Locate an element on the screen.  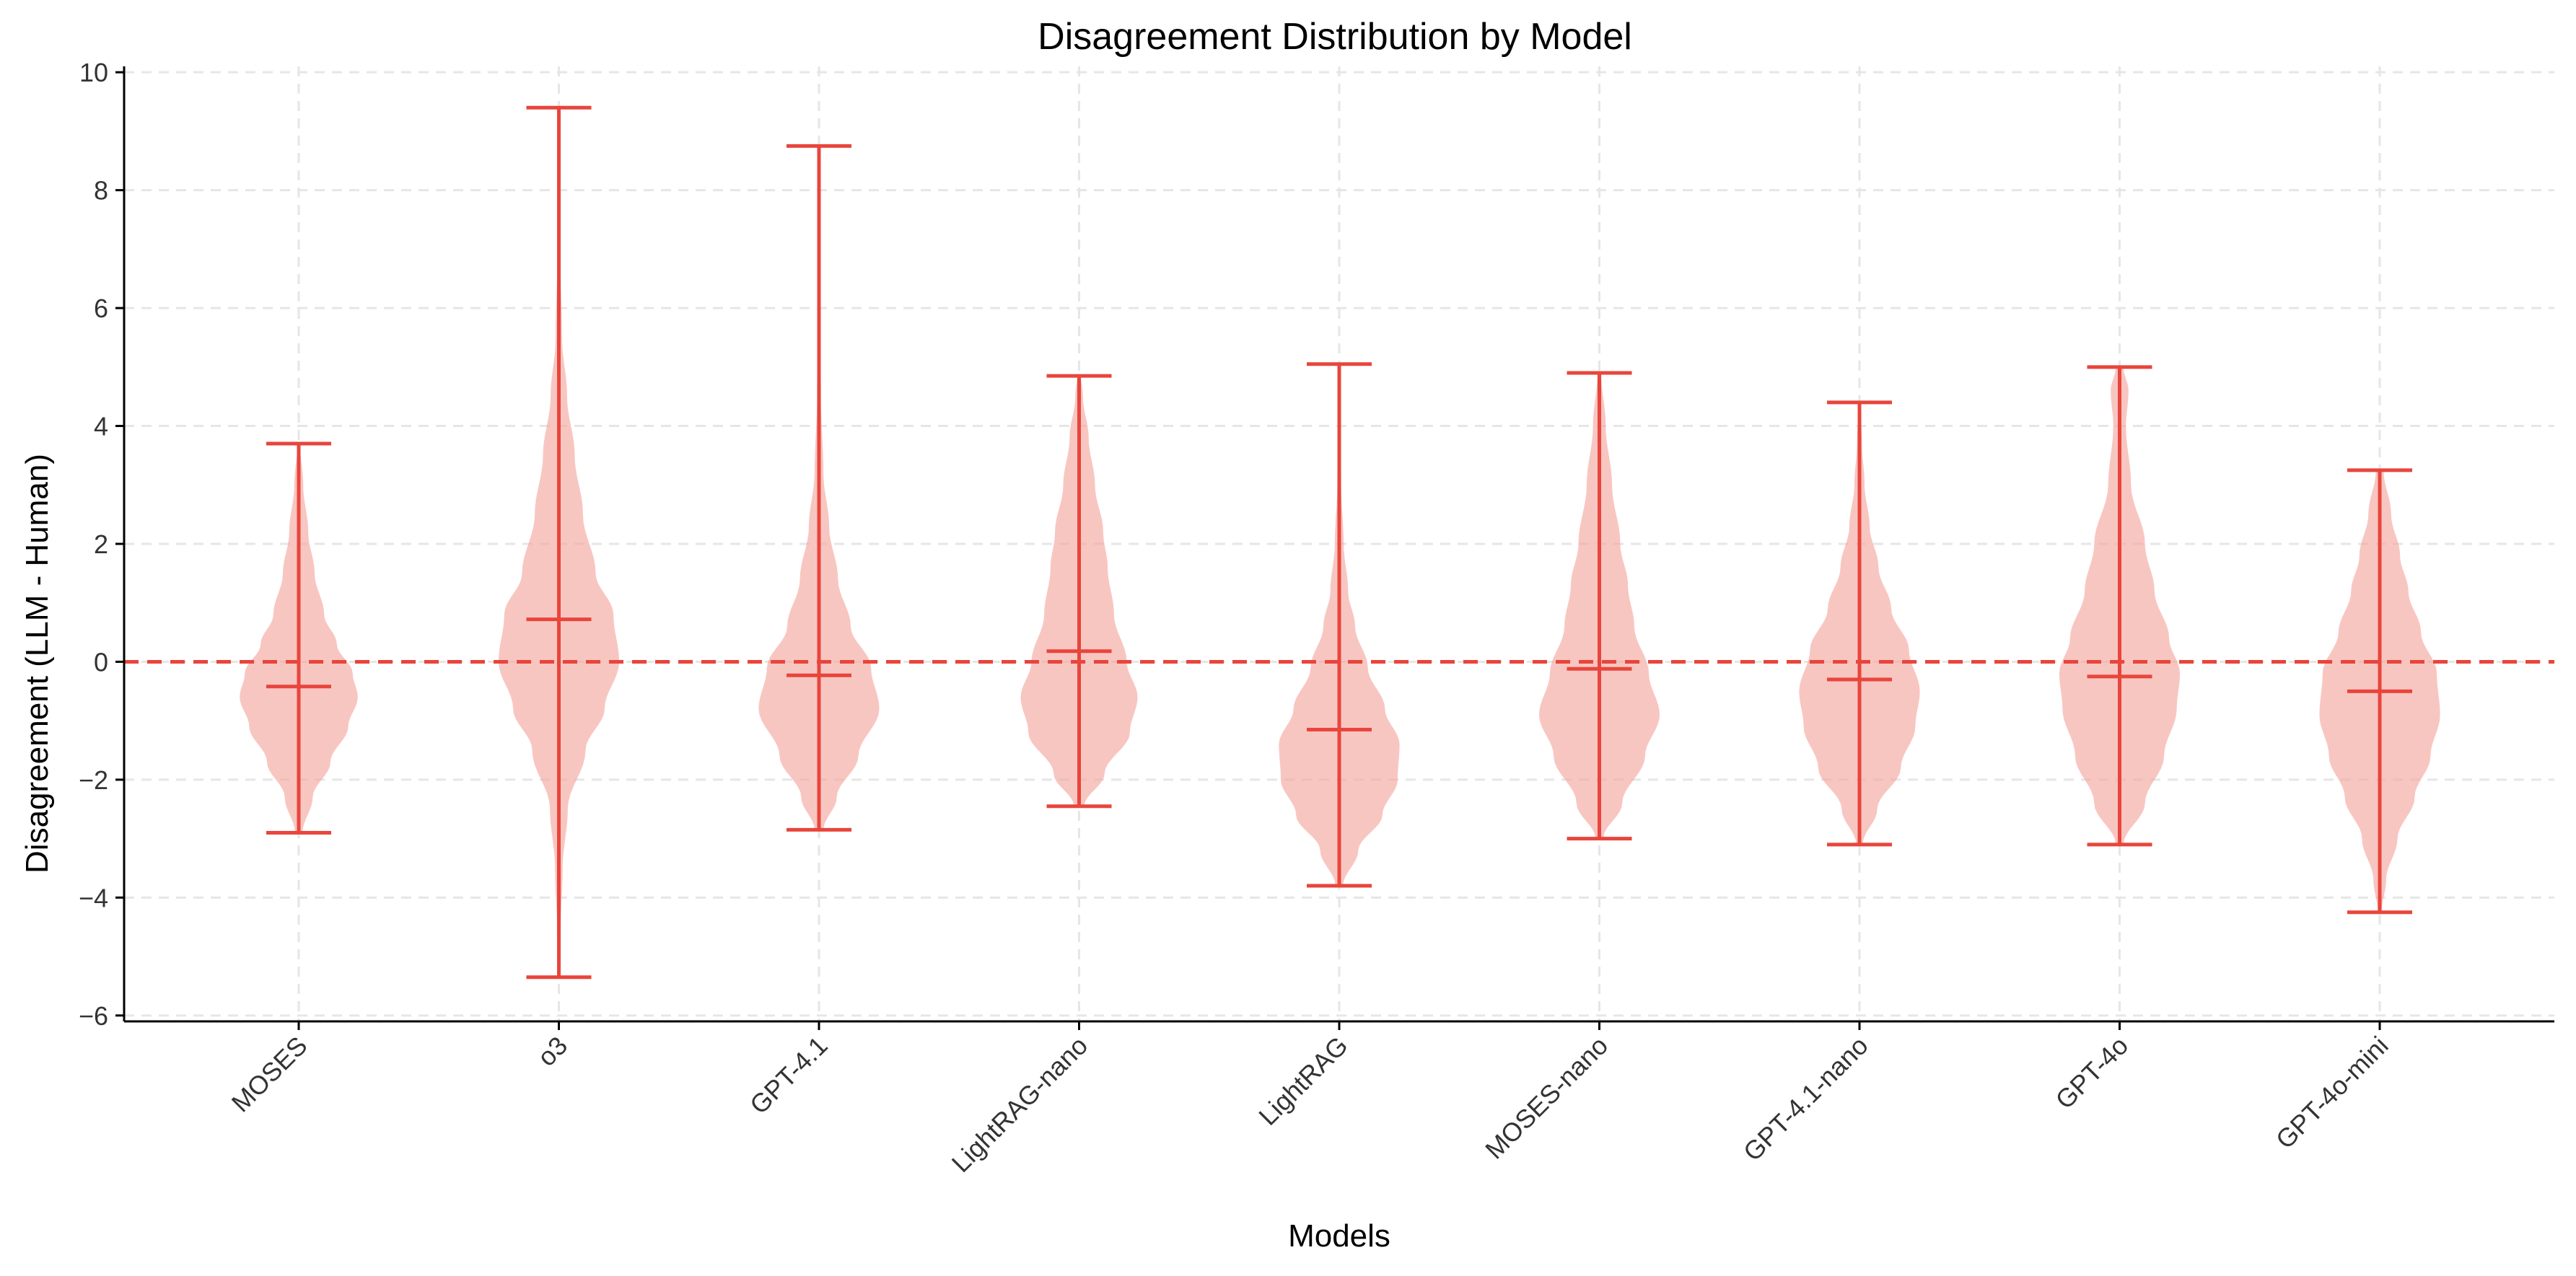
y-tick-label: 2 is located at coordinates (101, 544).